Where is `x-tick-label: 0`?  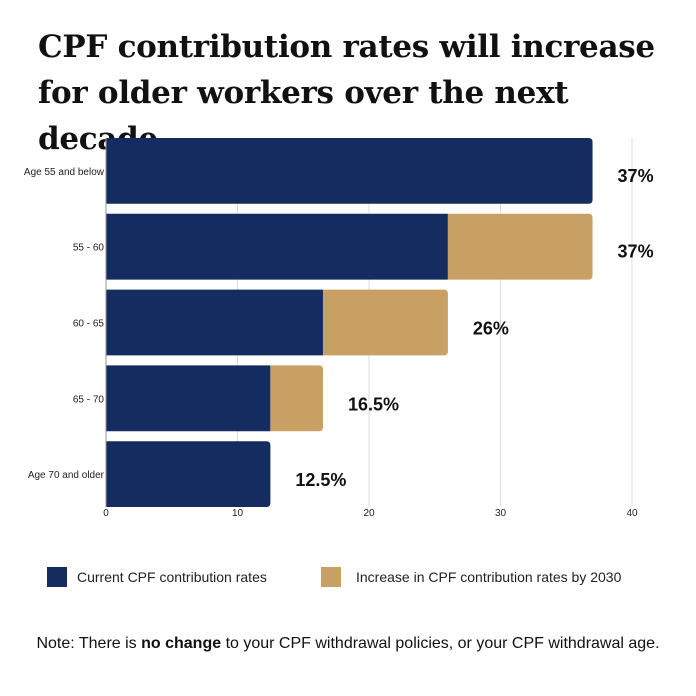 x-tick-label: 0 is located at coordinates (106, 513).